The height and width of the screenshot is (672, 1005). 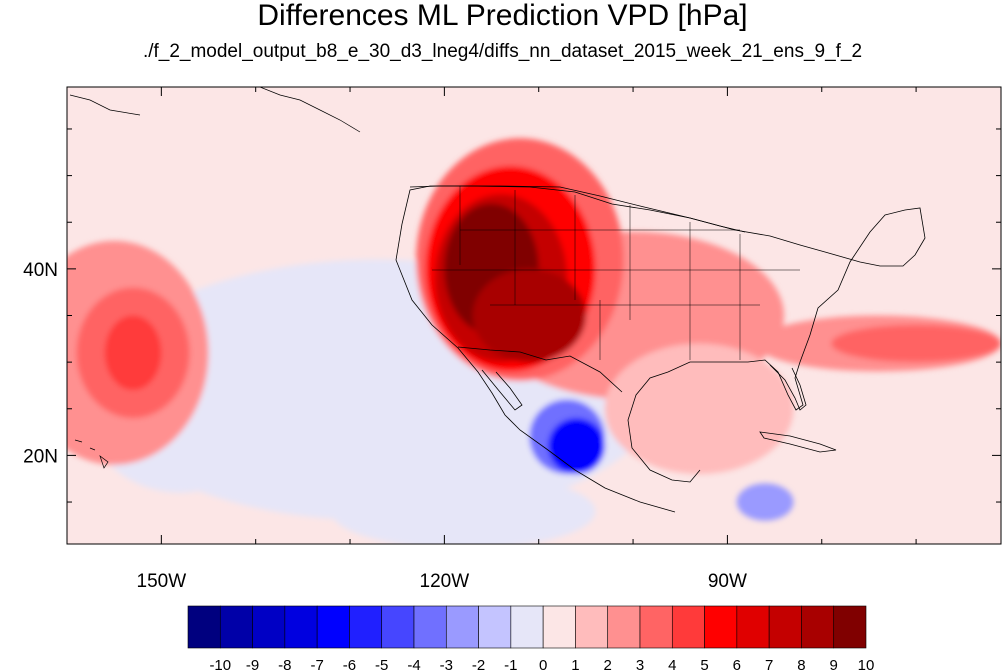 I want to click on cuba-outline, so click(x=798, y=442).